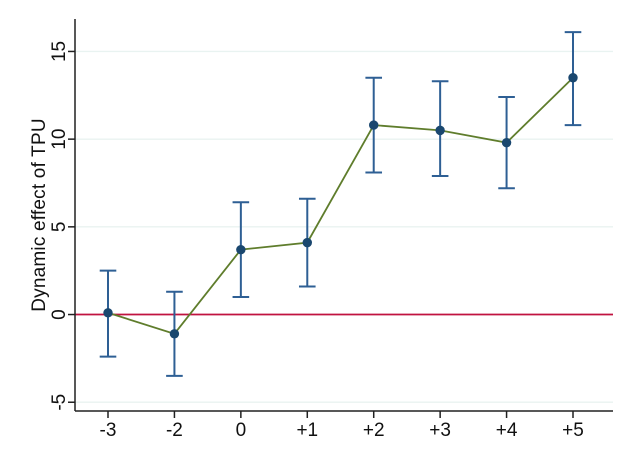  What do you see at coordinates (573, 430) in the screenshot?
I see `x-tick-label: +5` at bounding box center [573, 430].